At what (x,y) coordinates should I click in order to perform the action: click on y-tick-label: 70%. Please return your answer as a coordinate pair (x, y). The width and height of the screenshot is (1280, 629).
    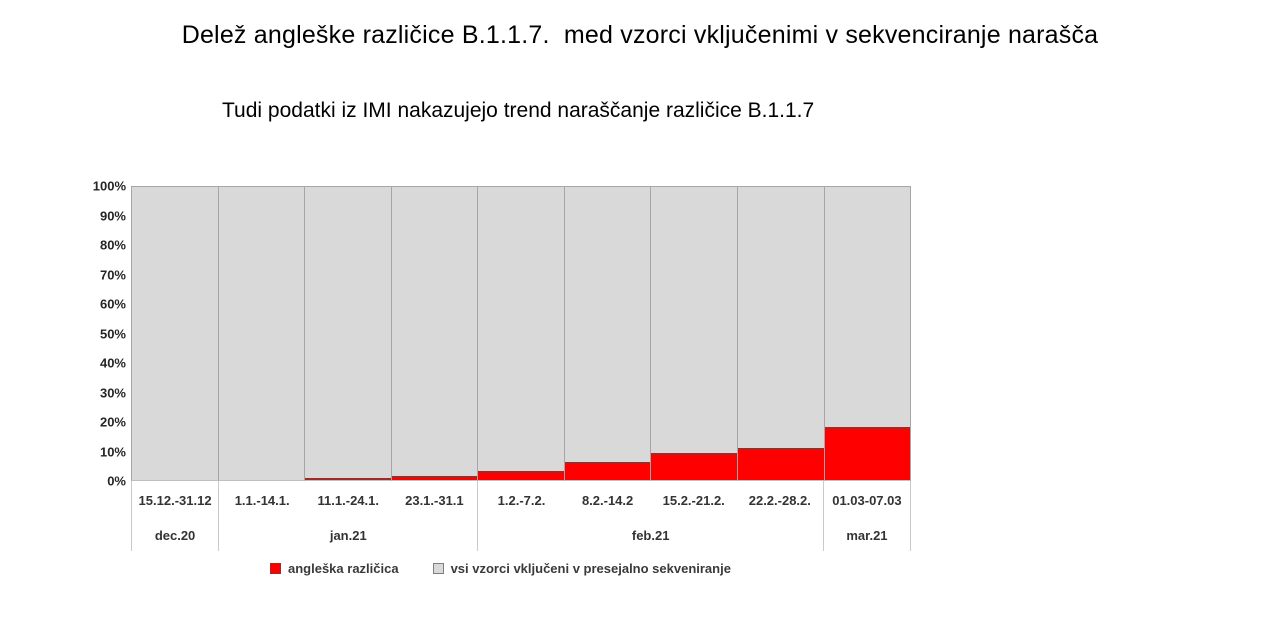
    Looking at the image, I should click on (112, 274).